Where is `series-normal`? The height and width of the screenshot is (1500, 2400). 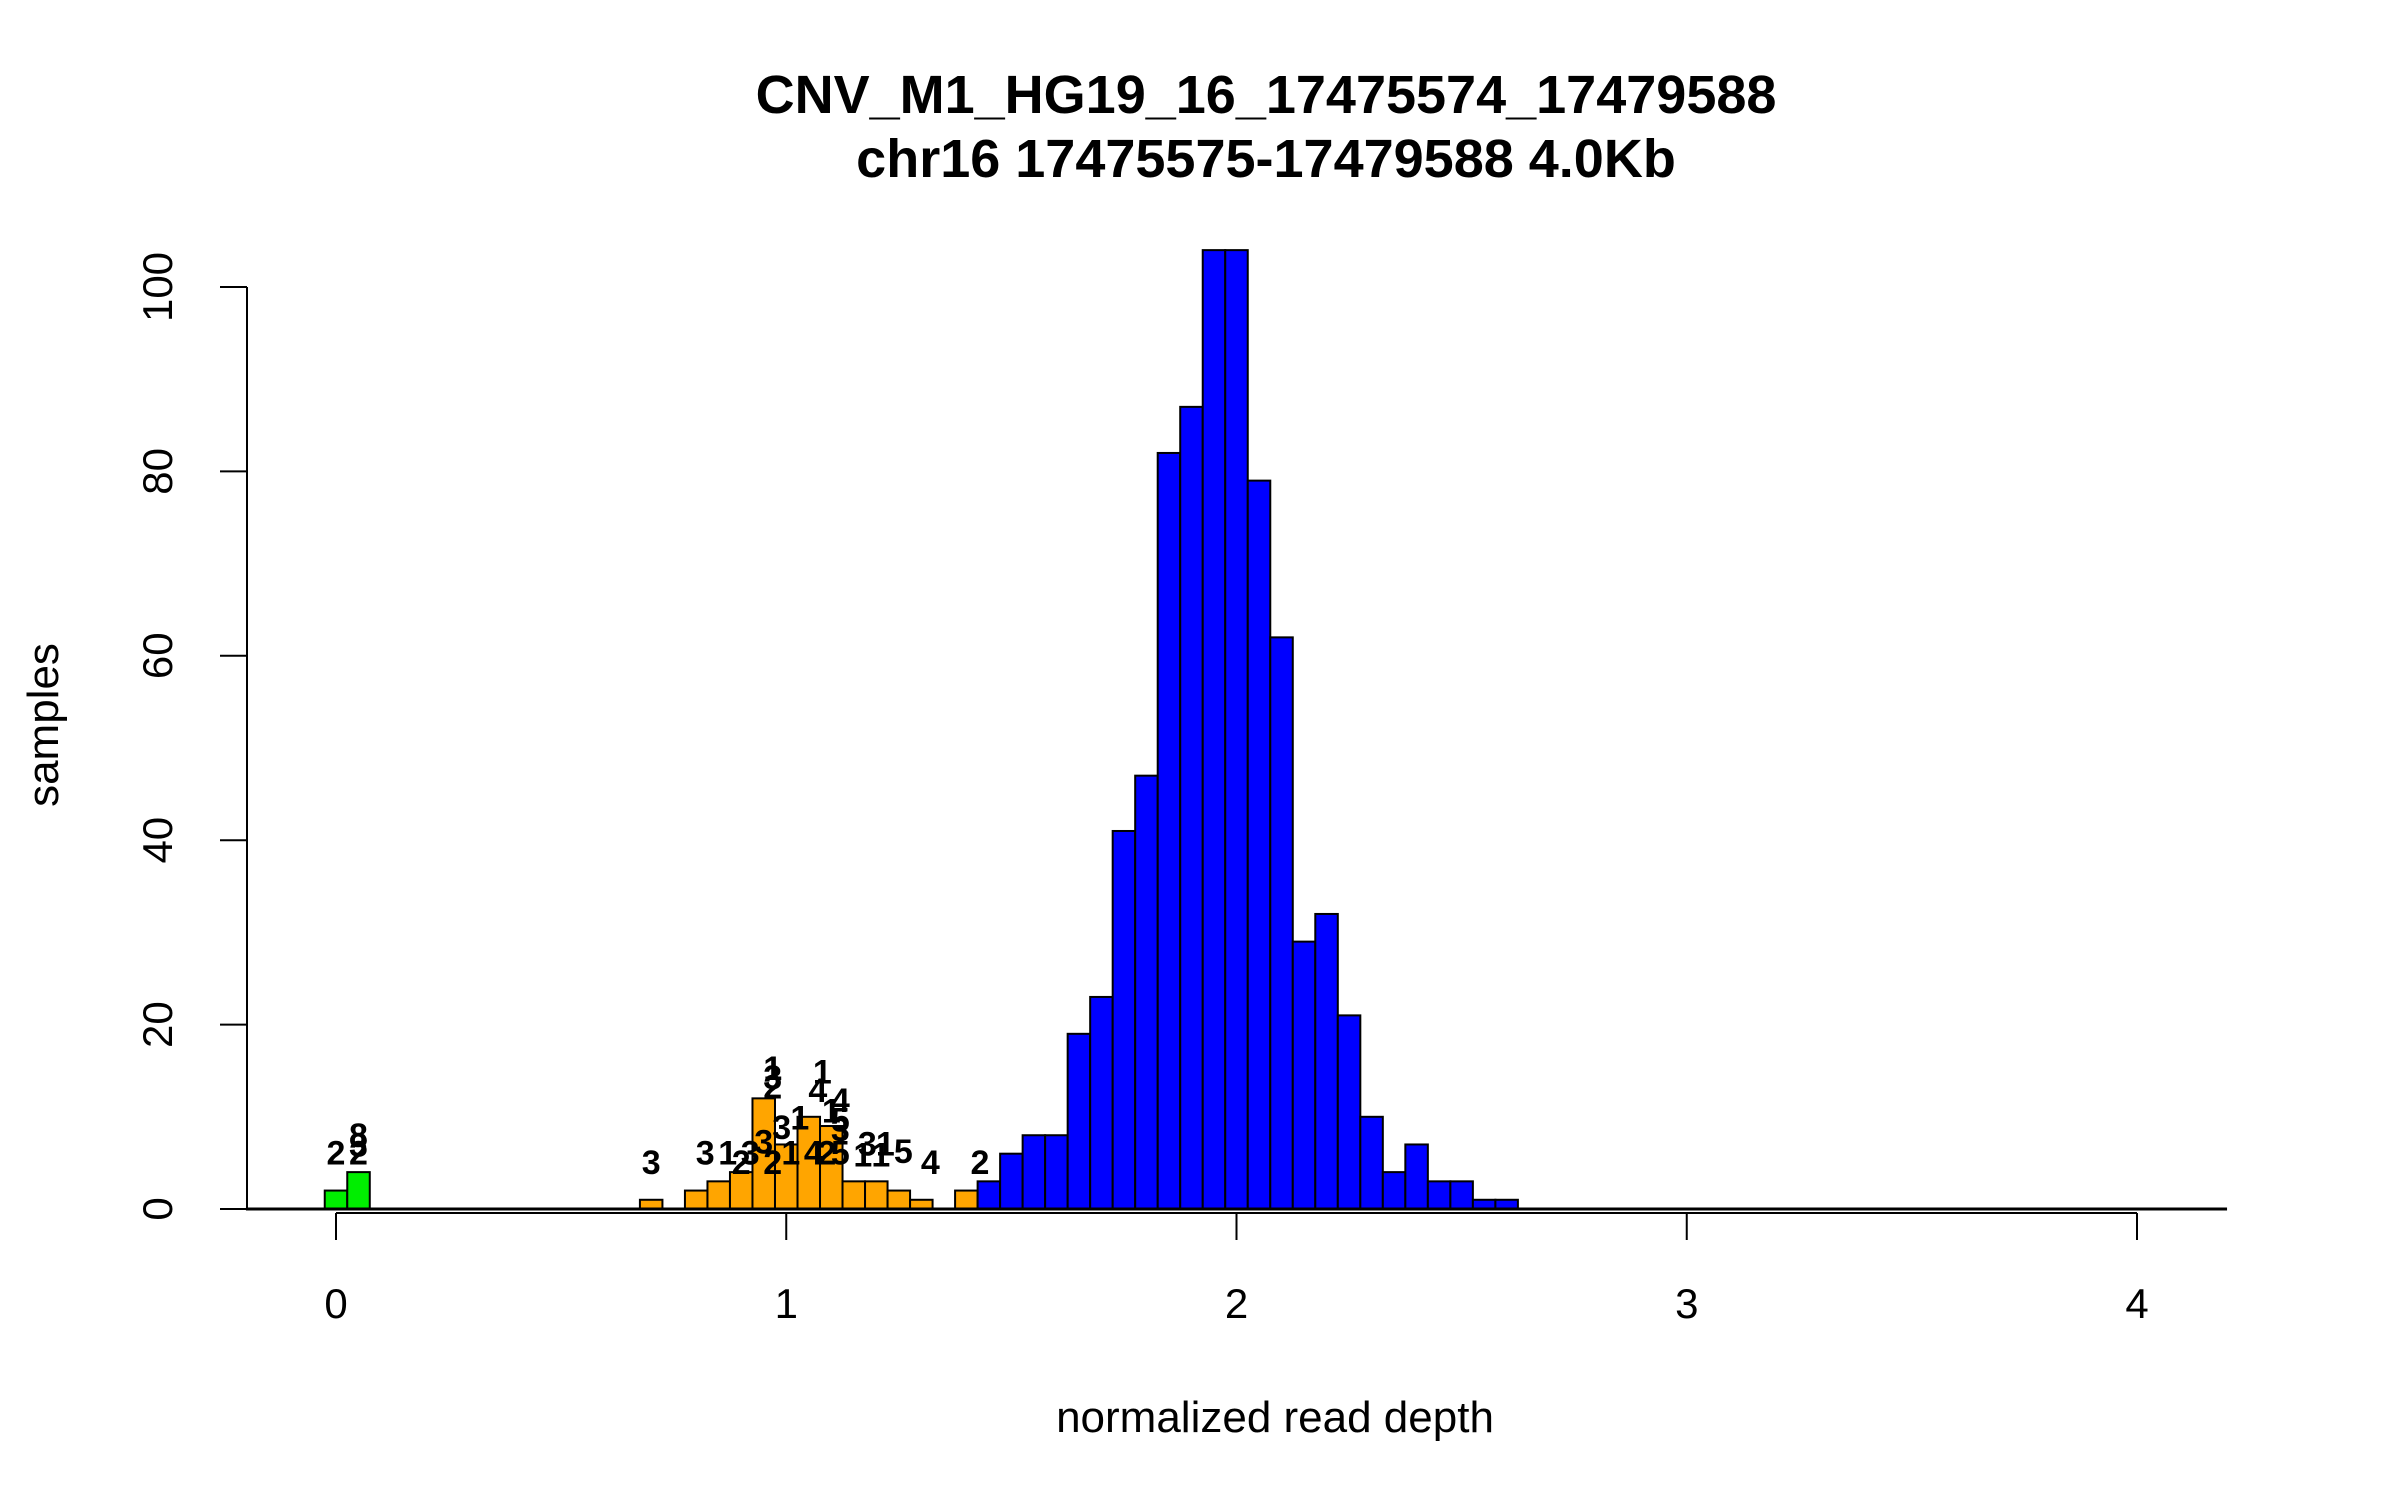 series-normal is located at coordinates (1247, 730).